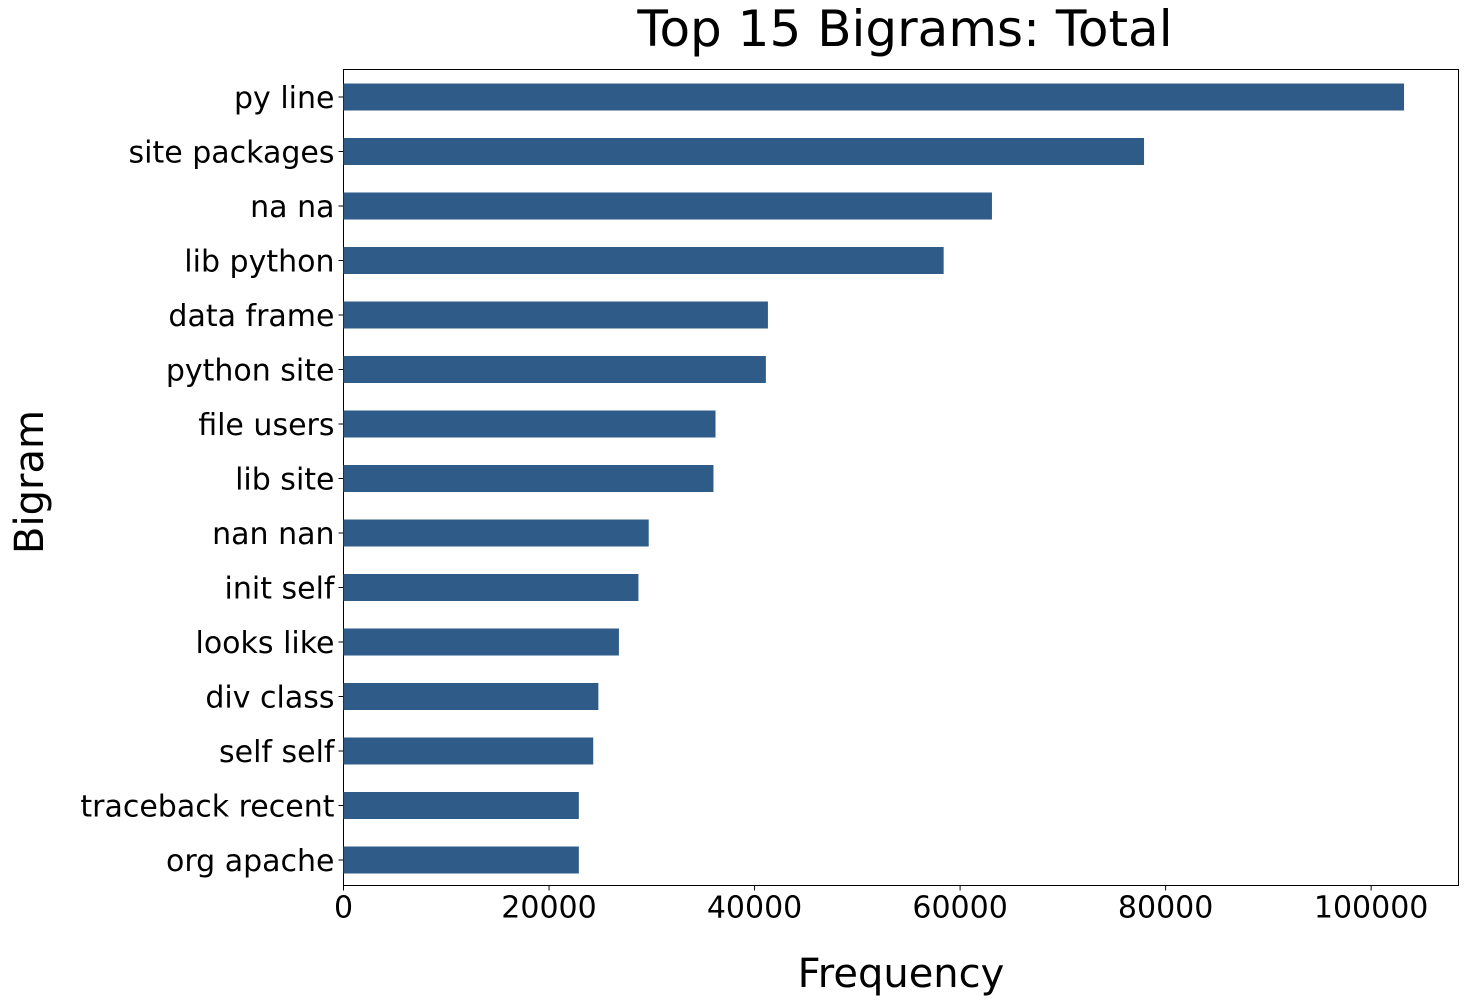 The width and height of the screenshot is (1469, 1001). I want to click on y-tick-label: self self, so click(277, 752).